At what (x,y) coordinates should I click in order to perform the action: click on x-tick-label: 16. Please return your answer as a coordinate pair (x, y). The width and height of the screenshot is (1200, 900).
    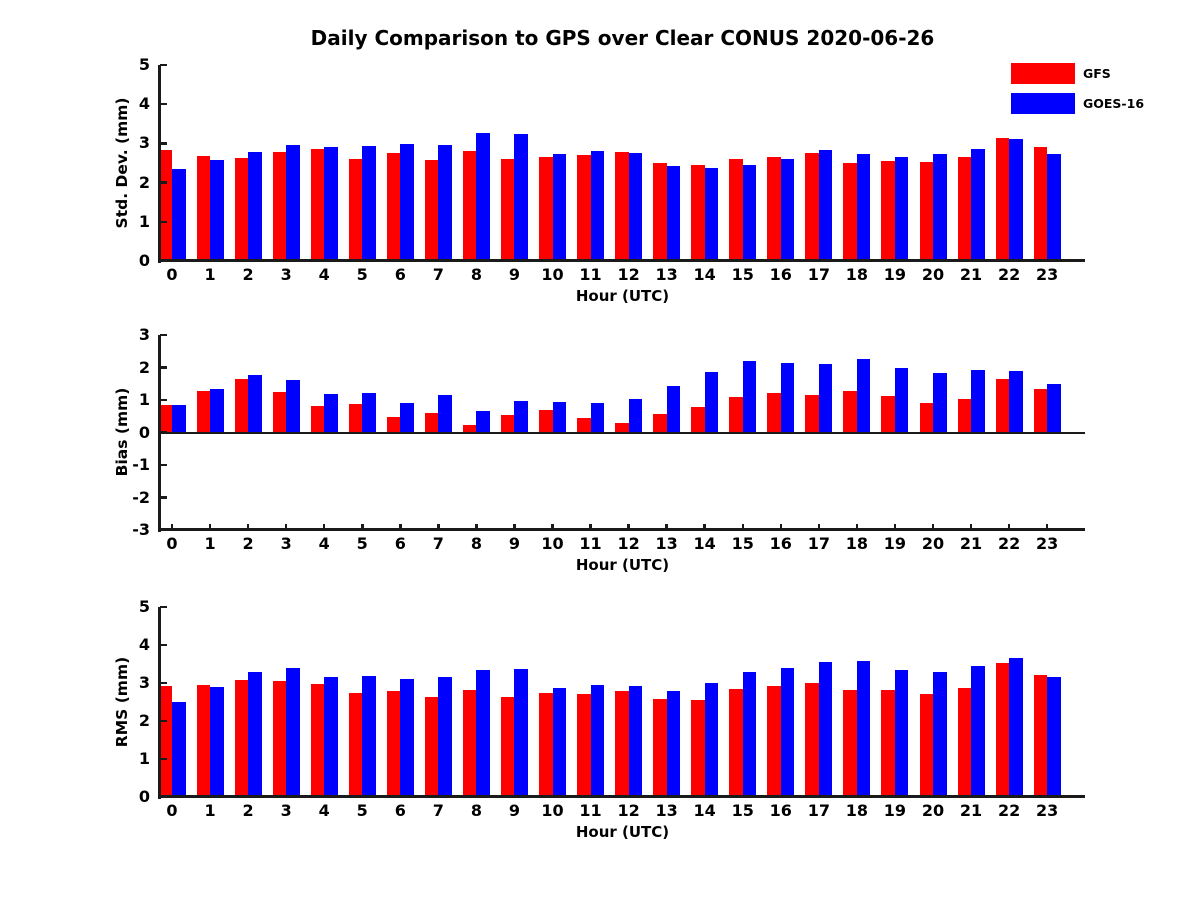
    Looking at the image, I should click on (780, 810).